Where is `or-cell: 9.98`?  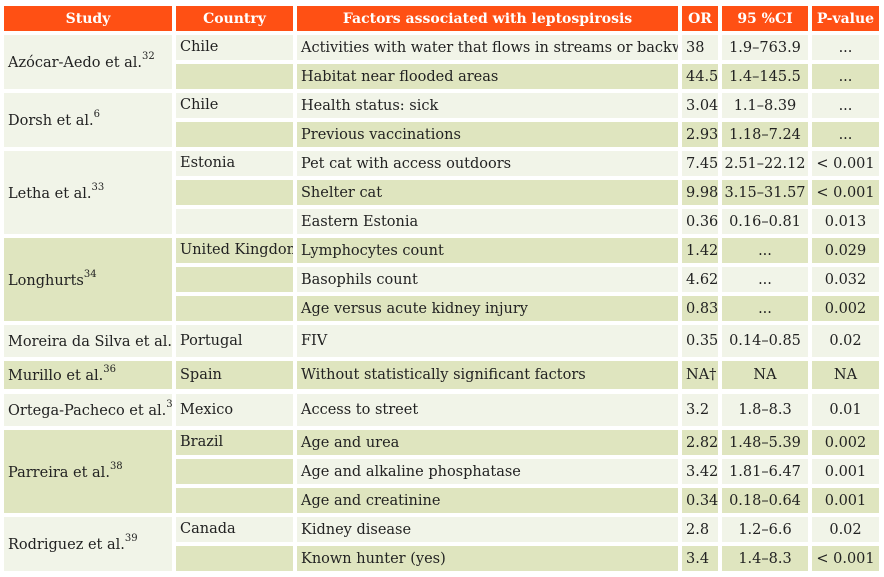 or-cell: 9.98 is located at coordinates (700, 192).